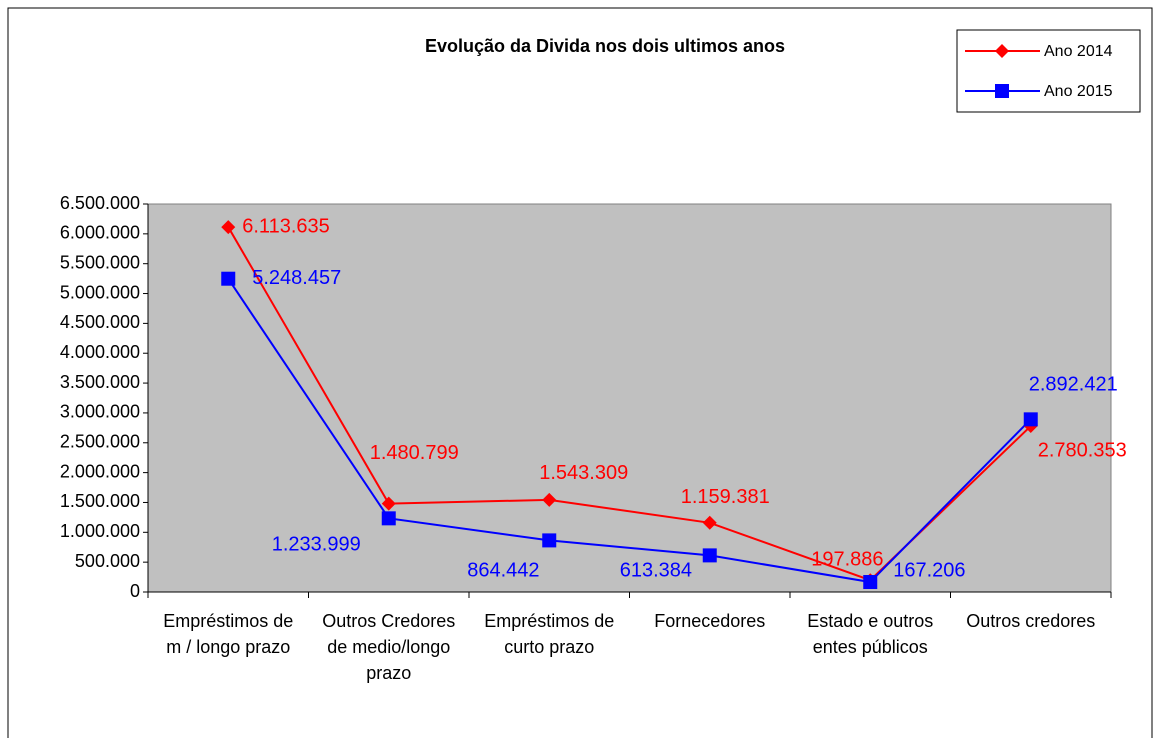 The image size is (1161, 738). Describe the element at coordinates (135, 591) in the screenshot. I see `y-tick-label: 0` at that location.